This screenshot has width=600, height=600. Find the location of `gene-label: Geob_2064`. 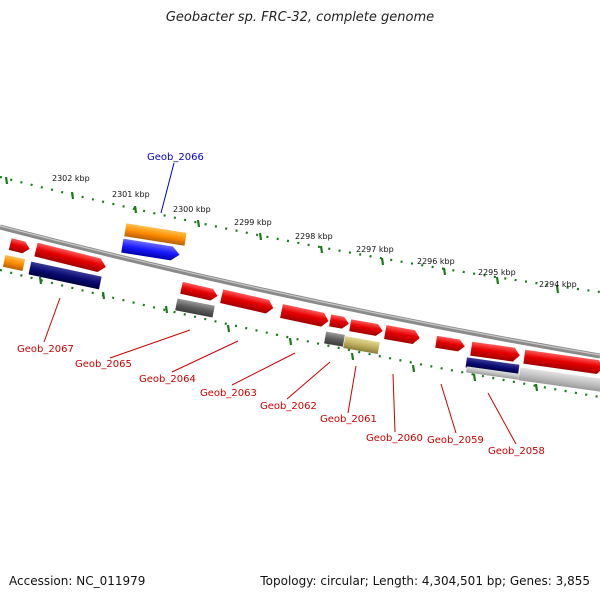

gene-label: Geob_2064 is located at coordinates (167, 379).